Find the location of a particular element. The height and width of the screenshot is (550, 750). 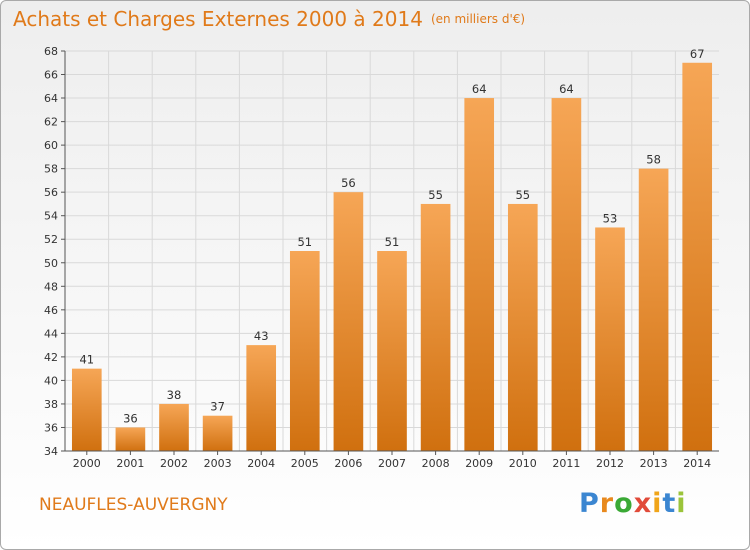

y-tick-label: 54 is located at coordinates (51, 216).